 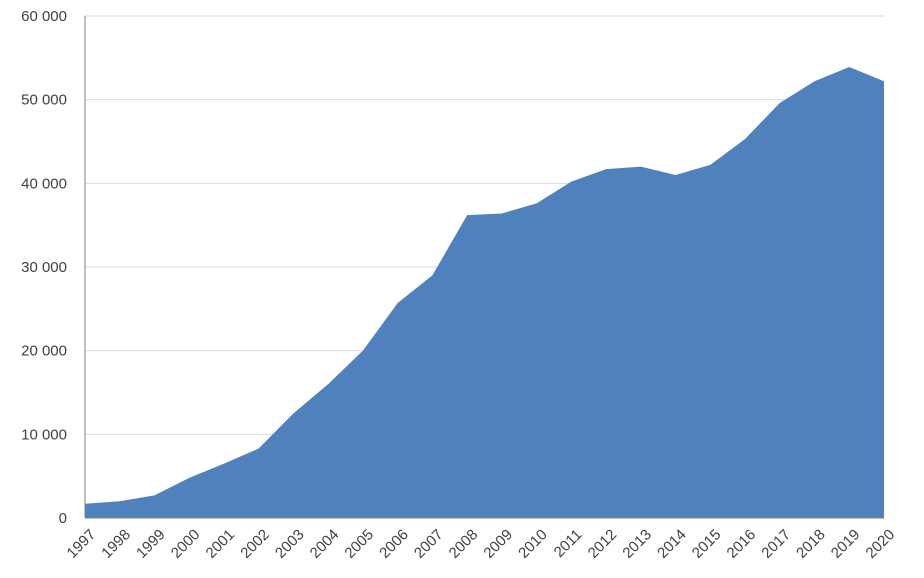 What do you see at coordinates (116, 544) in the screenshot?
I see `x-tick-label: 1998` at bounding box center [116, 544].